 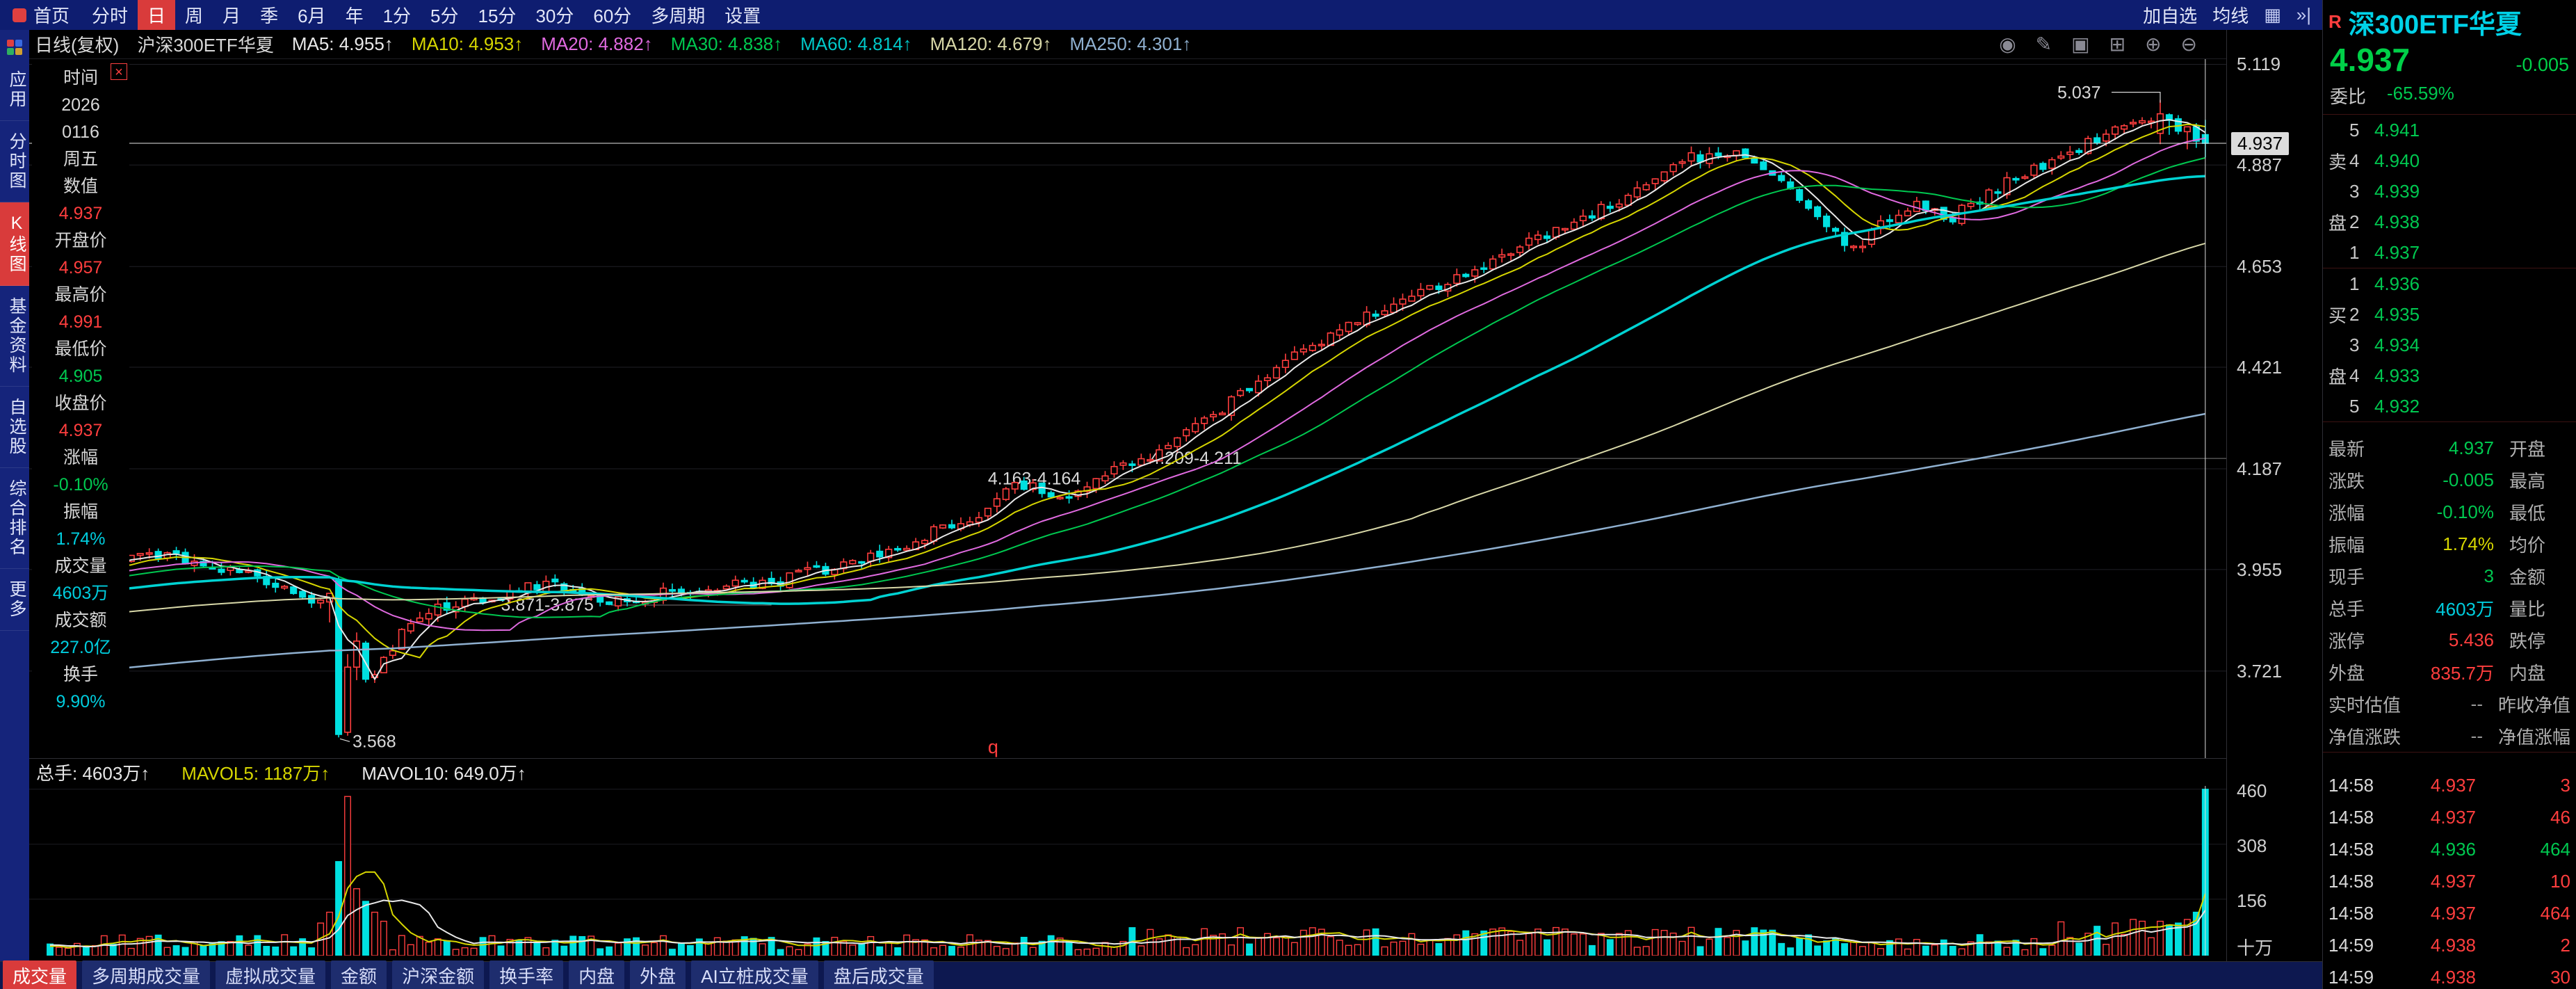 I want to click on info-line-20: 成交额, so click(x=80, y=621).